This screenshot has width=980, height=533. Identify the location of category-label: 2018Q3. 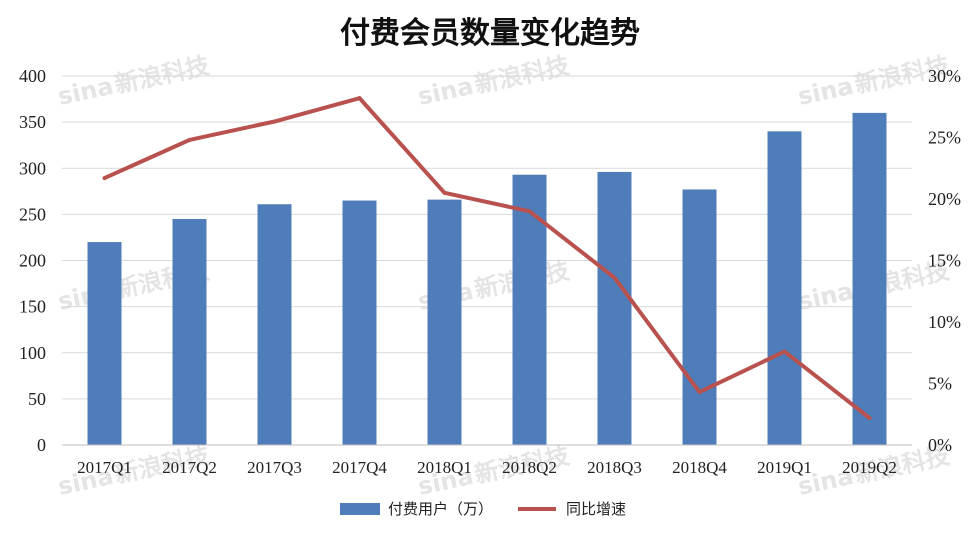
(614, 467).